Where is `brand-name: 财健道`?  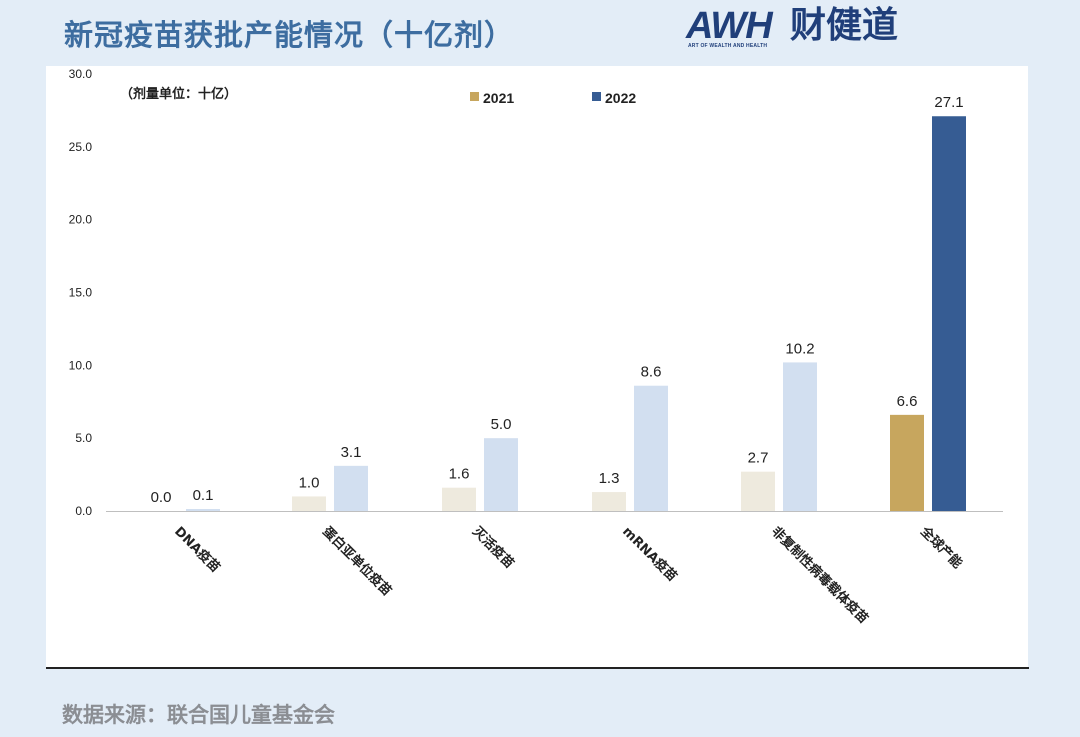
brand-name: 财健道 is located at coordinates (844, 25).